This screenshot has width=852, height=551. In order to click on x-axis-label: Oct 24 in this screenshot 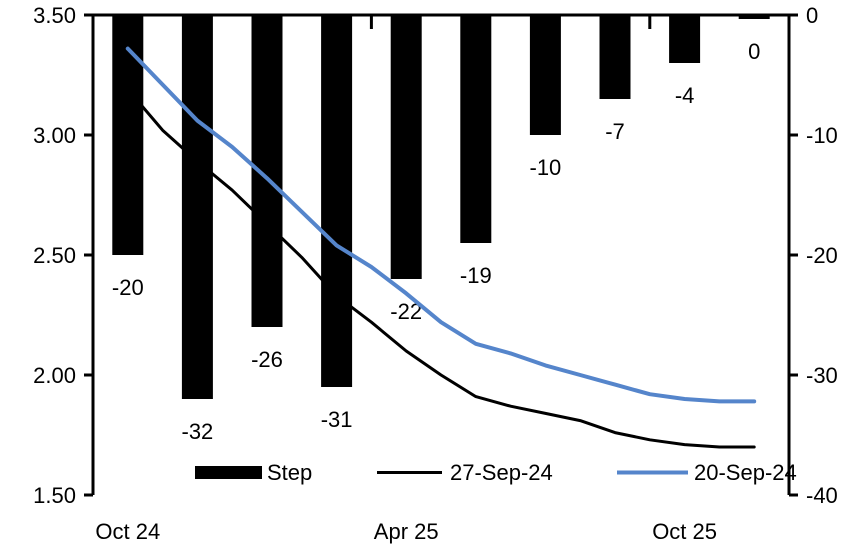, I will do `click(127, 531)`.